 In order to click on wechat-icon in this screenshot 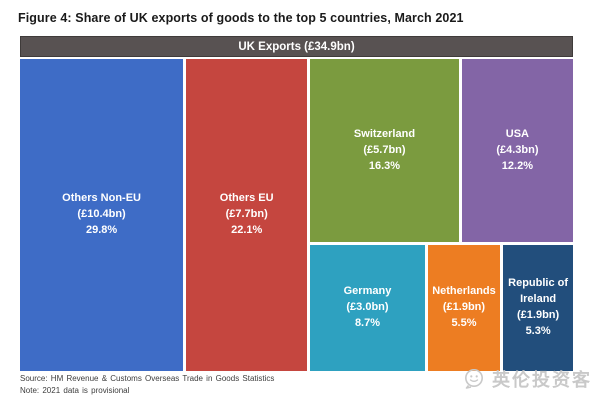, I will do `click(475, 379)`.